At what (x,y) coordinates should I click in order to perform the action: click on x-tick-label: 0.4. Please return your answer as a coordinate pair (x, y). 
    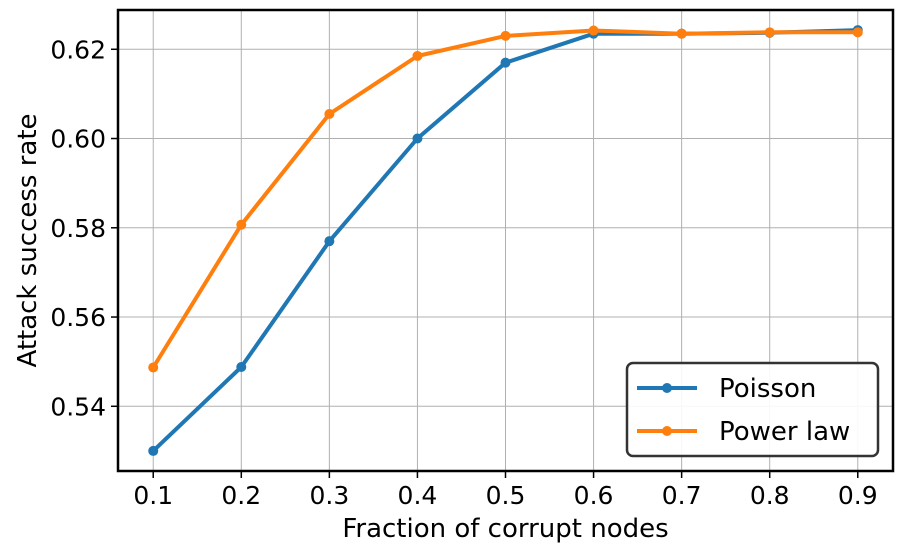
    Looking at the image, I should click on (418, 495).